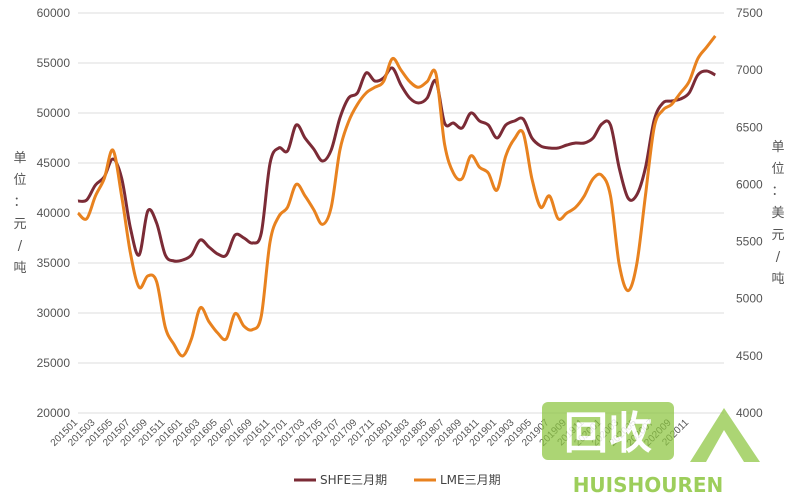 This screenshot has height=500, width=800. I want to click on watermark-logo: 回收 HUISHOUREN, so click(651, 449).